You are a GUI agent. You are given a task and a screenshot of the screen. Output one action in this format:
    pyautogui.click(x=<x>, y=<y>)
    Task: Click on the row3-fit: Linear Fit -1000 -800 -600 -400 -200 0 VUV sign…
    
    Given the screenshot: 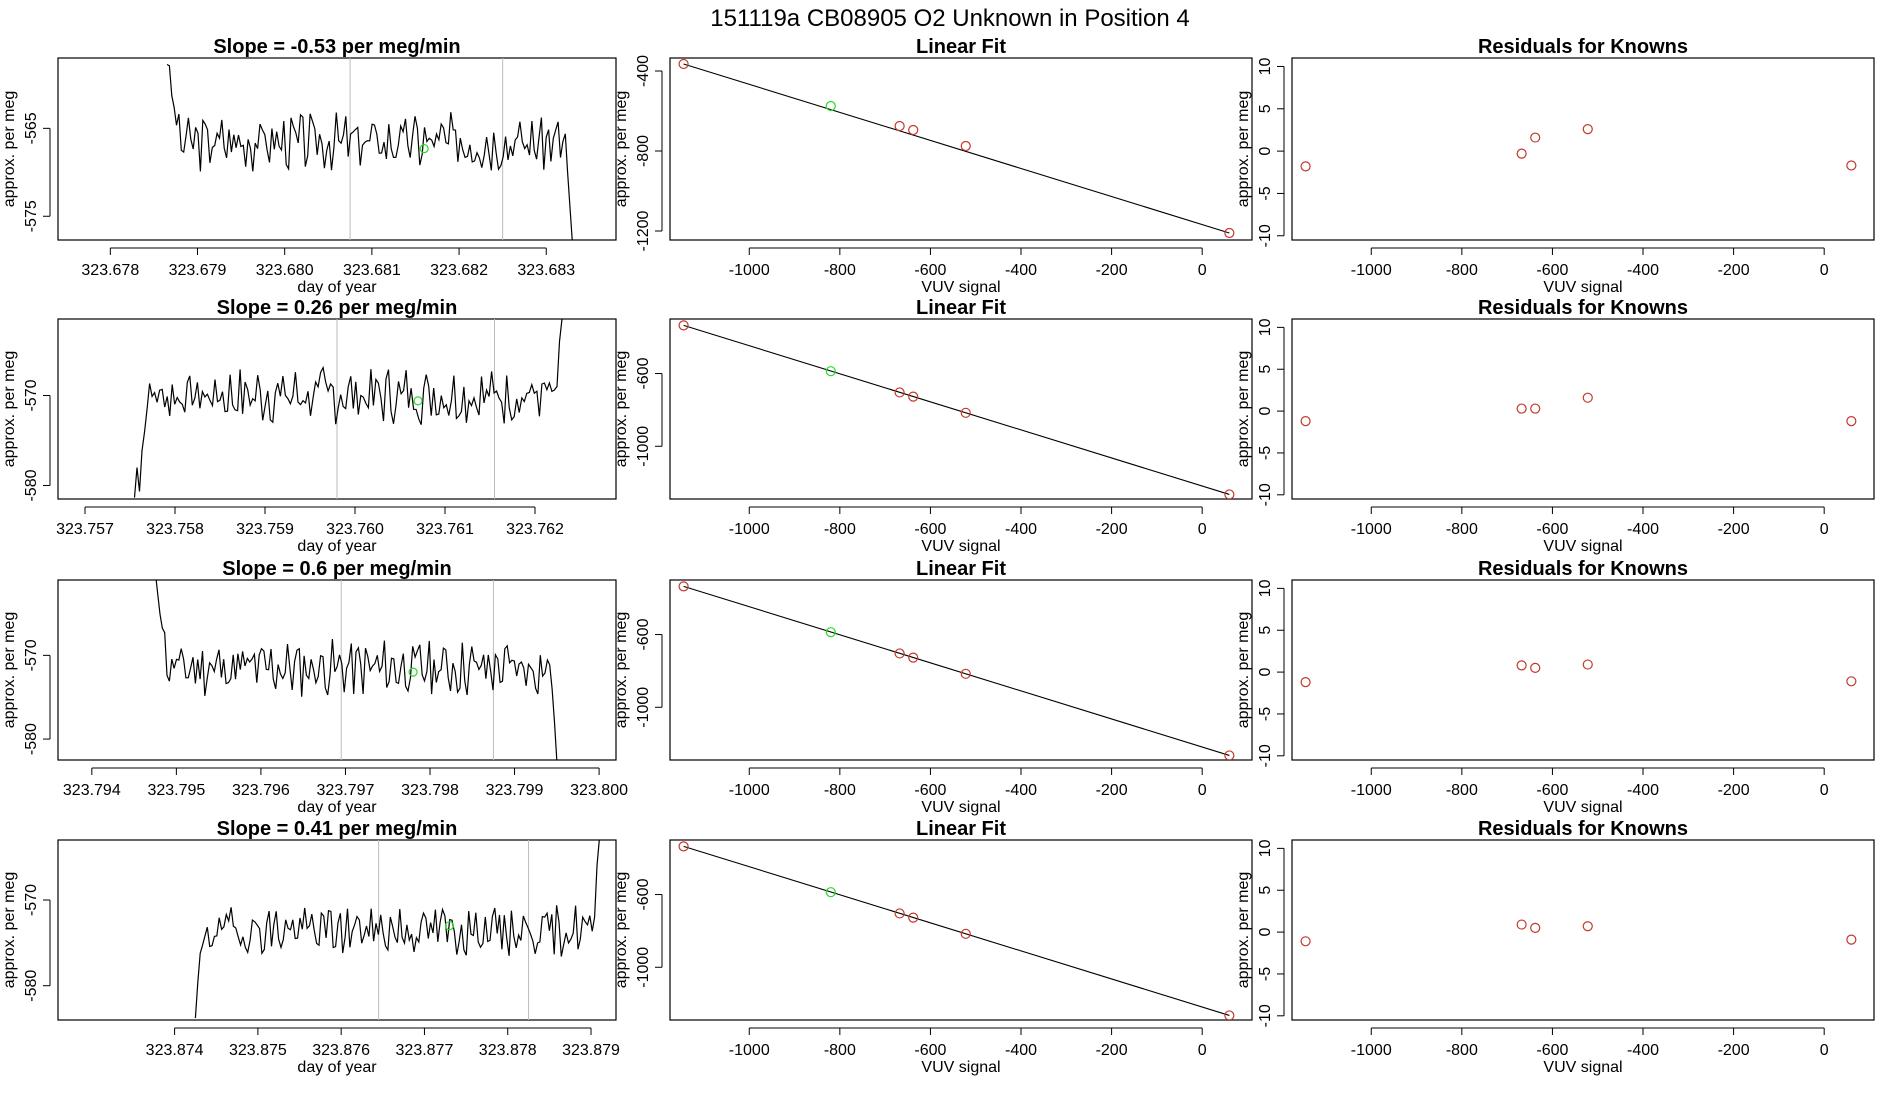 What is the action you would take?
    pyautogui.click(x=933, y=687)
    